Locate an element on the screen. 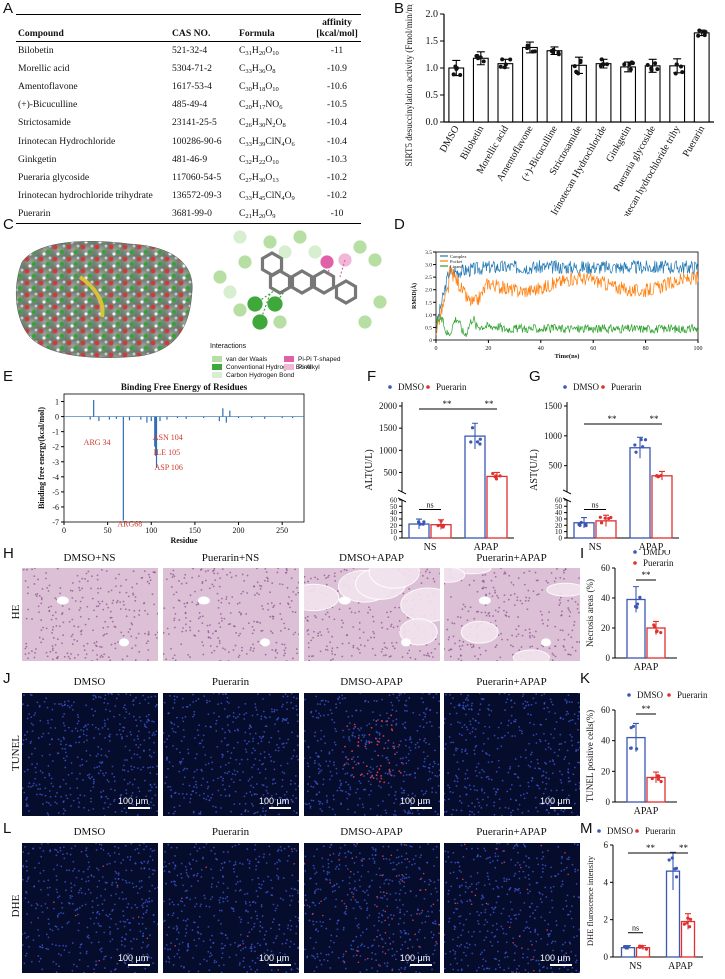  formula: C33H39ClN4O6 is located at coordinates (267, 141).